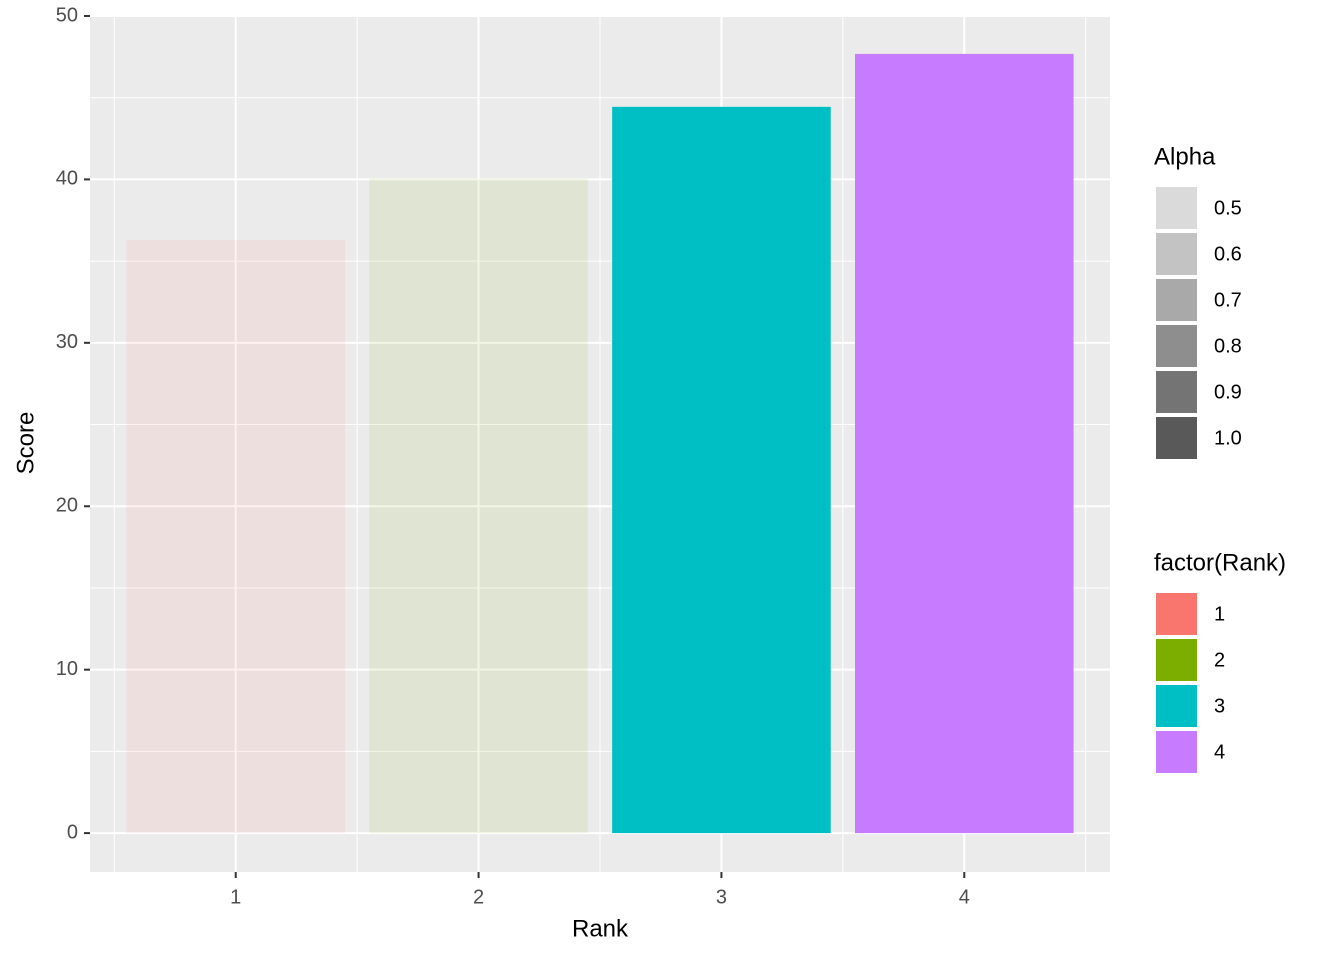 The width and height of the screenshot is (1344, 960). I want to click on x-tick-label: 1, so click(235, 897).